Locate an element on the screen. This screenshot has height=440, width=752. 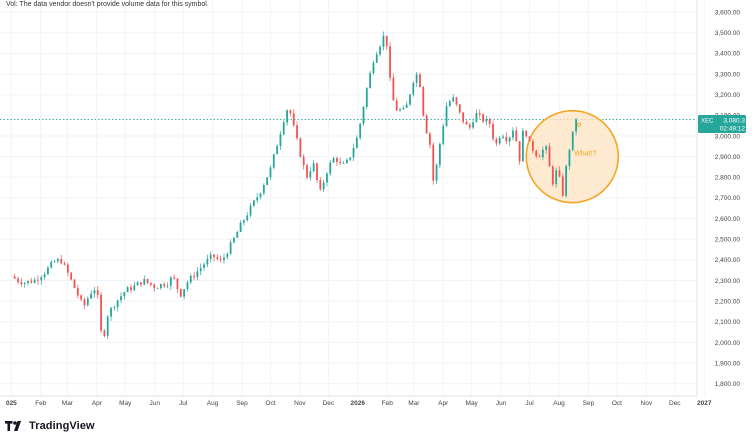
x-tick-label: 025 is located at coordinates (11, 403).